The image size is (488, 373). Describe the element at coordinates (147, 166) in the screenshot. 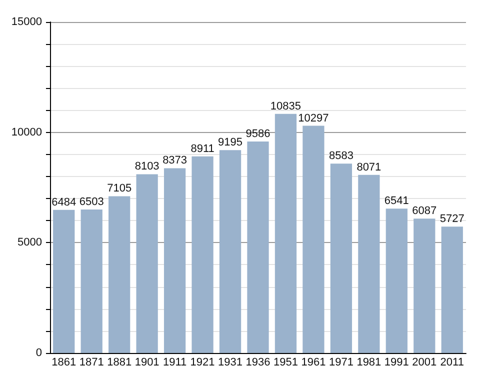

I see `data-label: 8103` at that location.